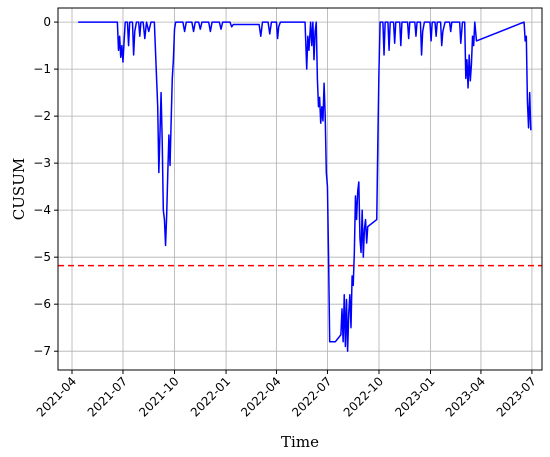 This screenshot has height=457, width=550. I want to click on y-tick-label: −4, so click(42, 210).